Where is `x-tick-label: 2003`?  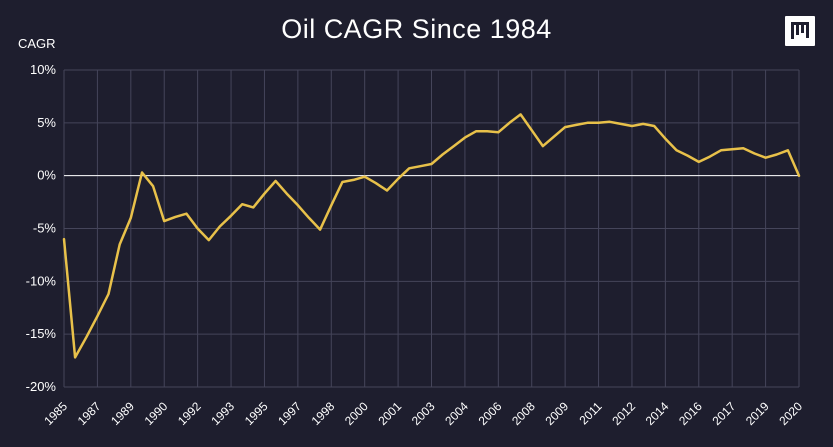
x-tick-label: 2003 is located at coordinates (423, 413).